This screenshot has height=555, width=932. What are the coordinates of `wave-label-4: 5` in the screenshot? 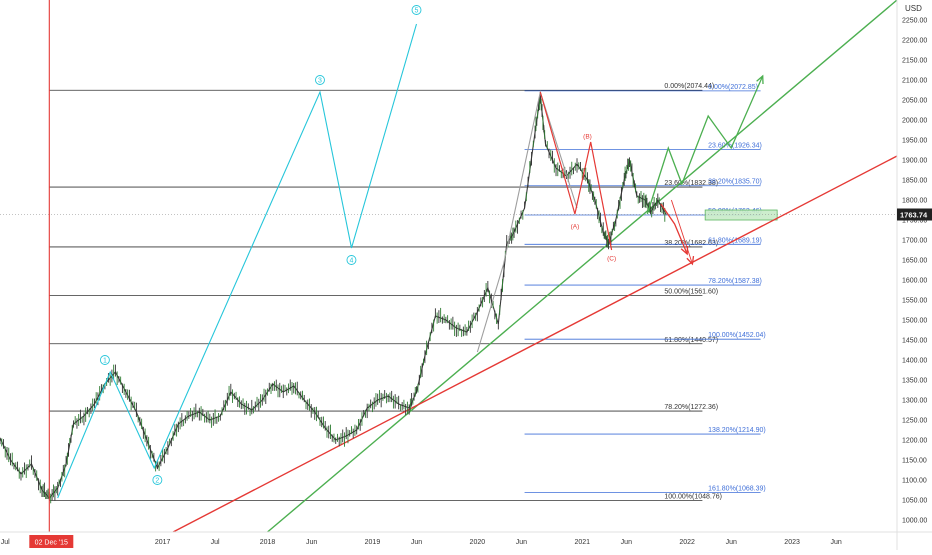 It's located at (417, 11).